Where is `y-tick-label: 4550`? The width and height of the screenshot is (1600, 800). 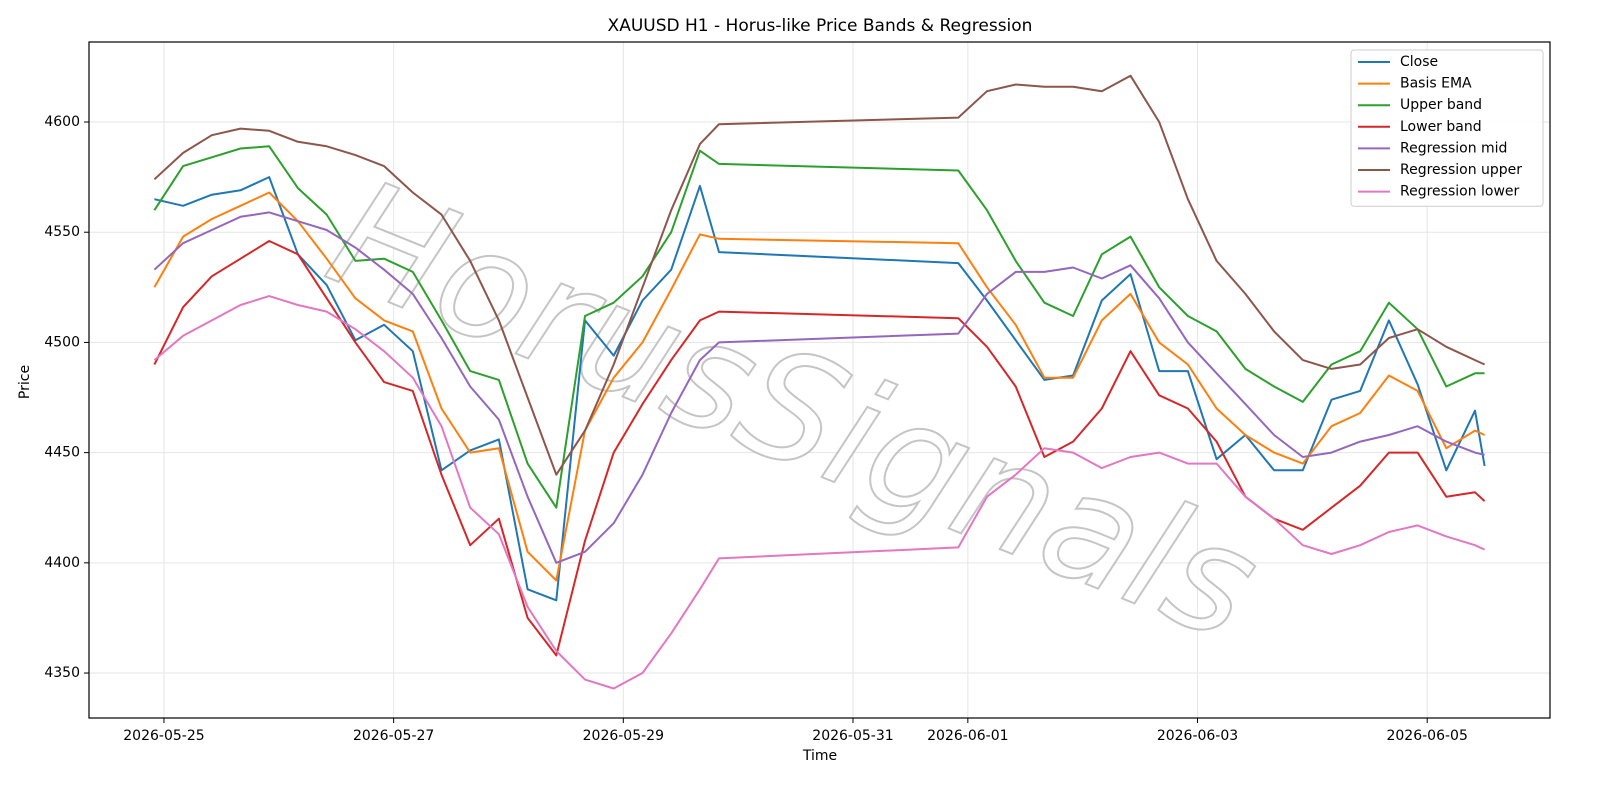 y-tick-label: 4550 is located at coordinates (62, 232).